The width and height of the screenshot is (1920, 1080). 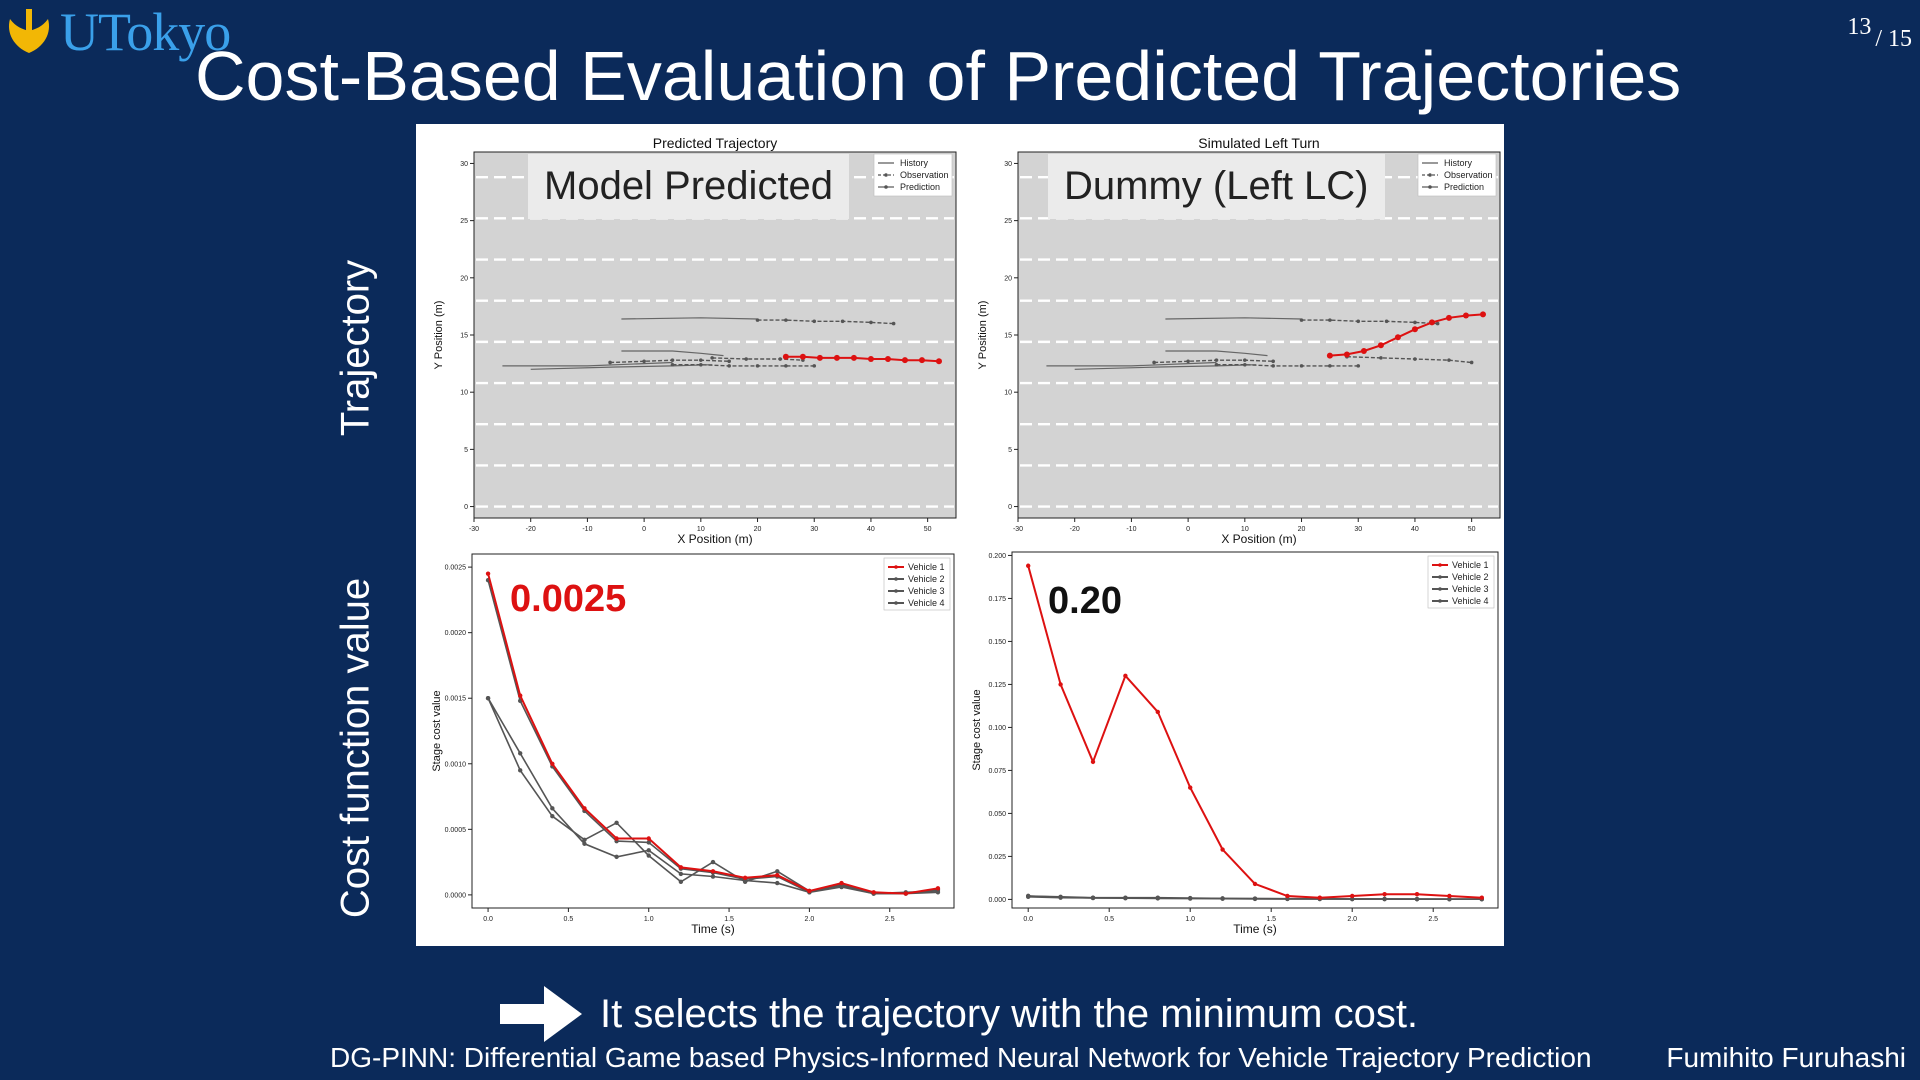 I want to click on y-tick-label: 30, so click(x=1008, y=164).